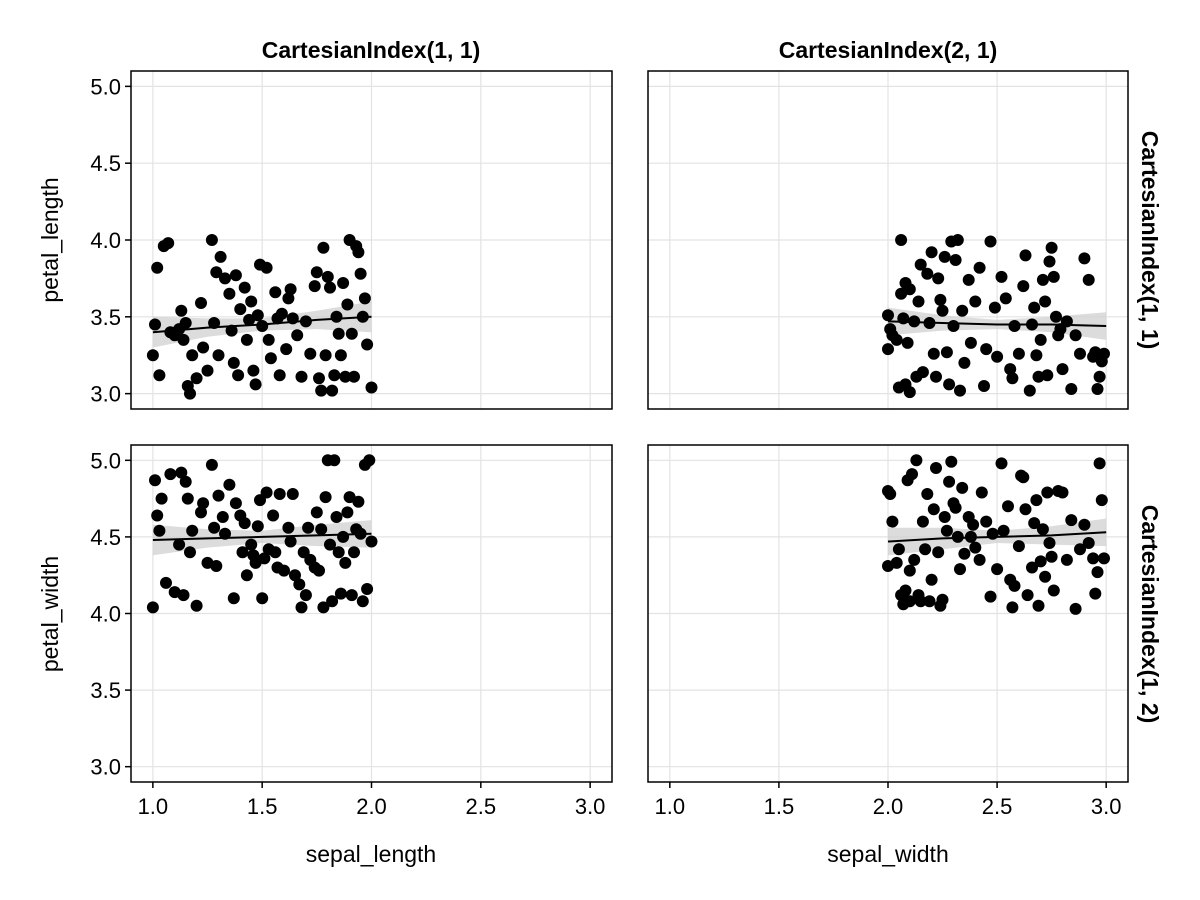 The height and width of the screenshot is (900, 1200). What do you see at coordinates (371, 50) in the screenshot?
I see `column-title-1: CartesianIndex(1, 1)` at bounding box center [371, 50].